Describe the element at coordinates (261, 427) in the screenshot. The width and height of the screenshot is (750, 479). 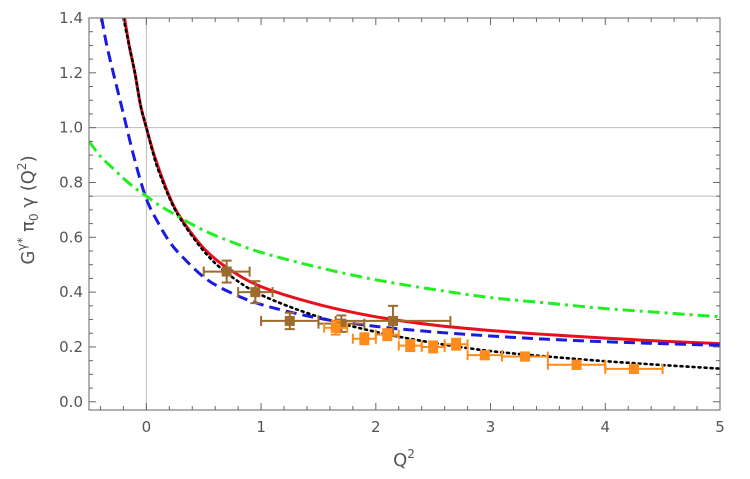
I see `x-tick-label: 1` at that location.